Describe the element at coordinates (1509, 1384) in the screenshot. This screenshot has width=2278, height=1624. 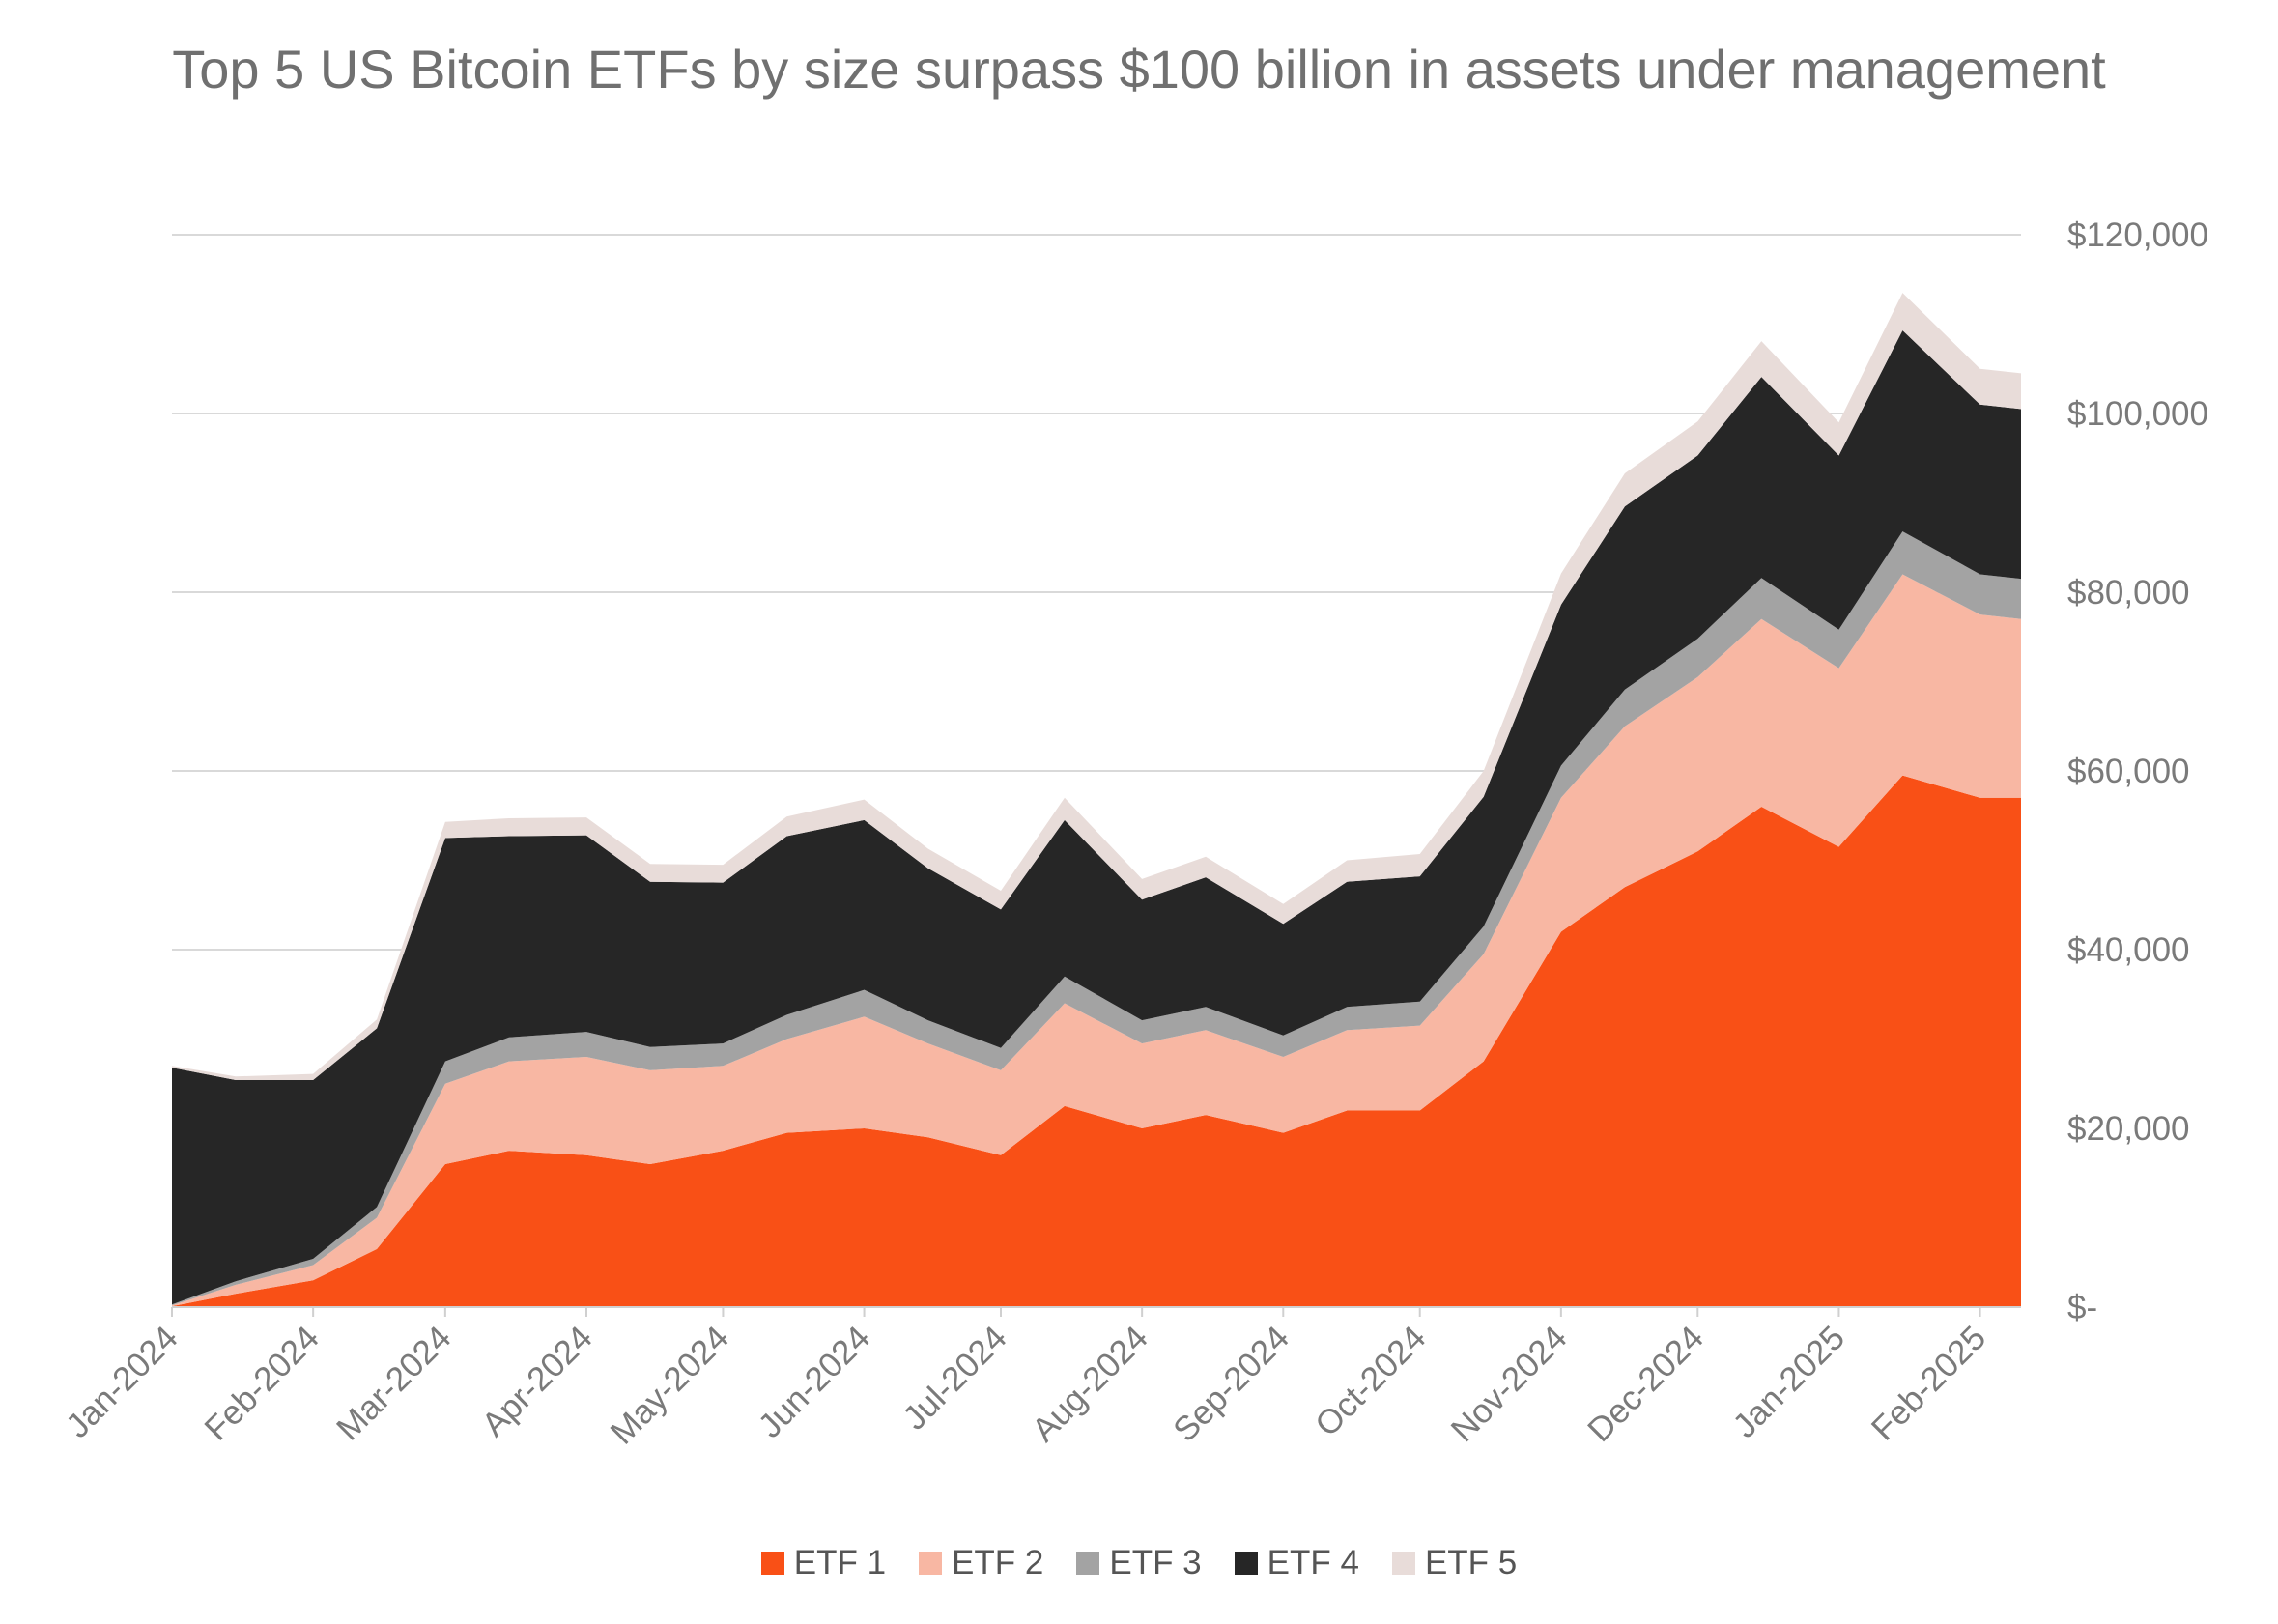
I see `x-tick-label: Nov-2024` at that location.